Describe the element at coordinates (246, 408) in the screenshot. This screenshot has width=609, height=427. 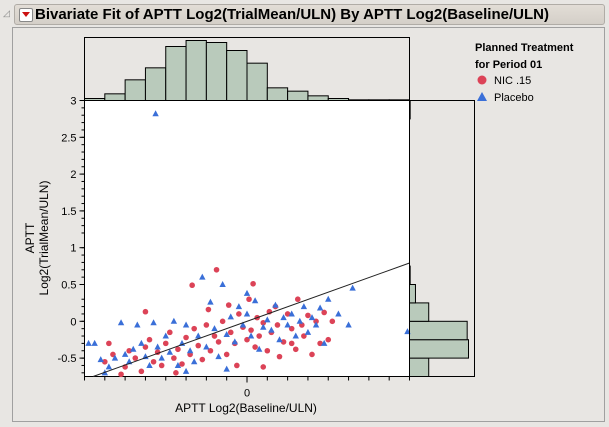
I see `x-axis-label: APTT Log2(Baseline/ULN)` at that location.